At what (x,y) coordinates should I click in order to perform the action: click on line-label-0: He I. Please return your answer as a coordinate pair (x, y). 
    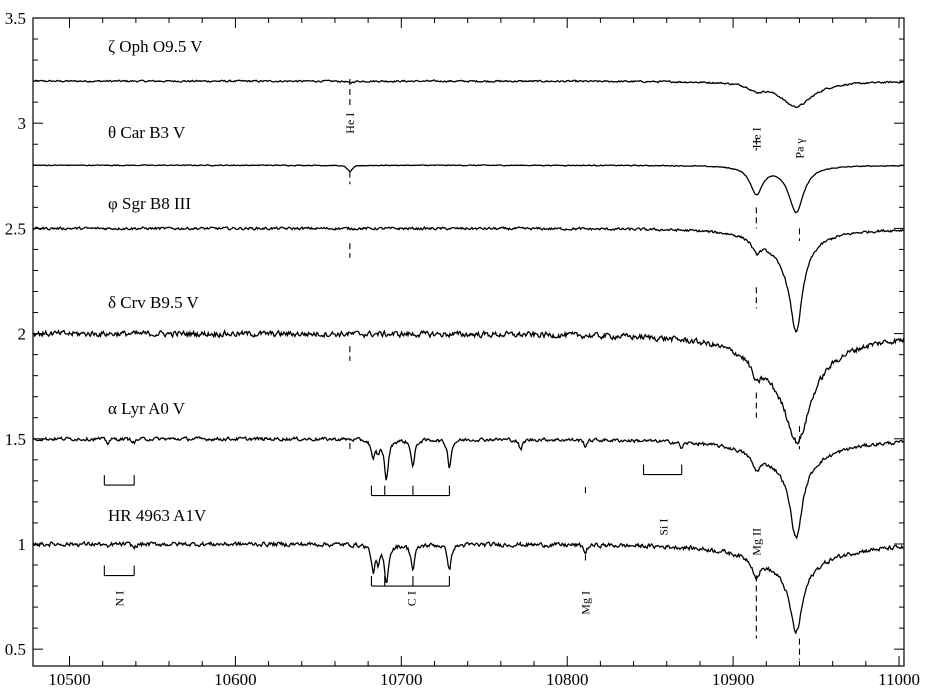
    Looking at the image, I should click on (350, 123).